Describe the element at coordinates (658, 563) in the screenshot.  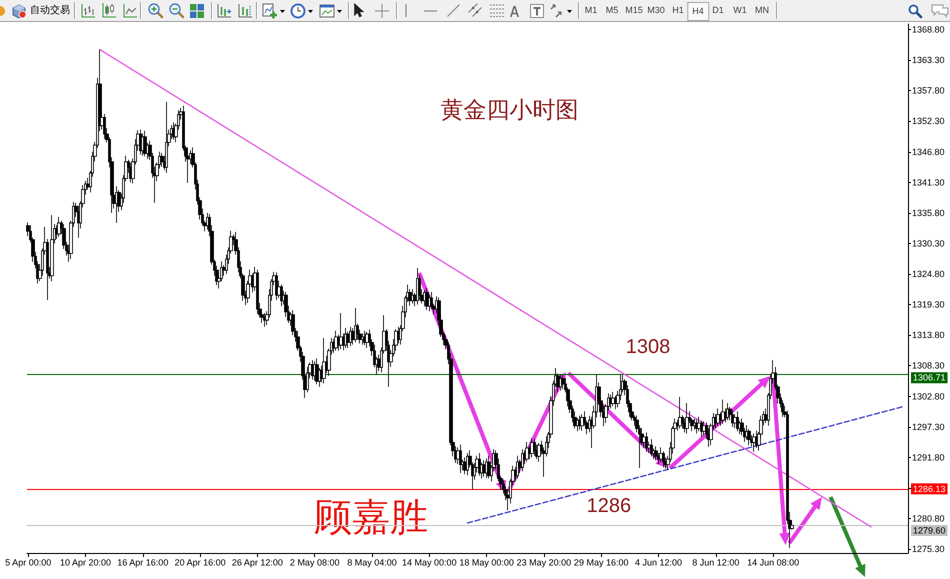
I see `x-tick-label: 4 Jun 12:00` at that location.